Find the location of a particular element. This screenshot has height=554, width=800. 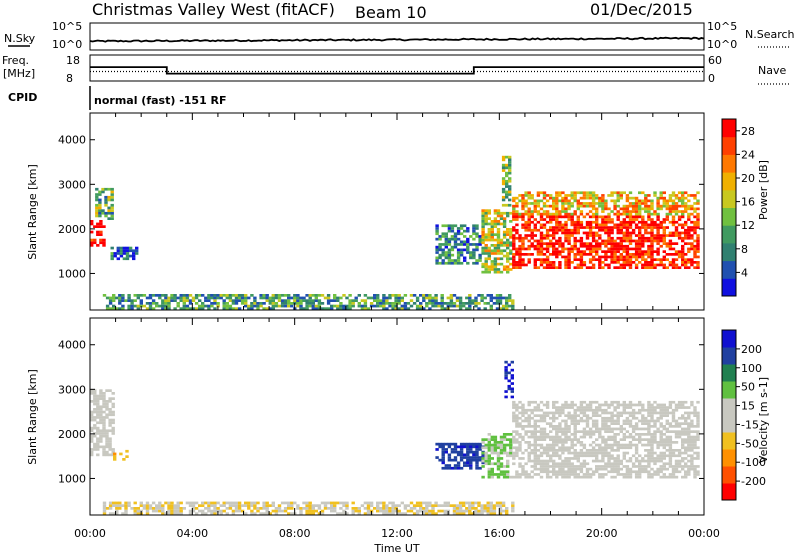

colorbar-segment is located at coordinates (729, 475).